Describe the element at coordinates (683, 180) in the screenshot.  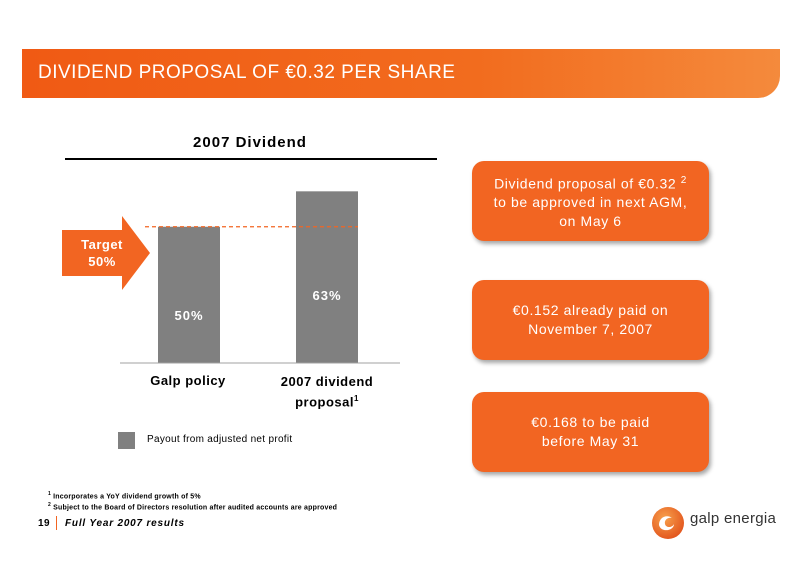
I see `footnote-mark-2: 2` at that location.